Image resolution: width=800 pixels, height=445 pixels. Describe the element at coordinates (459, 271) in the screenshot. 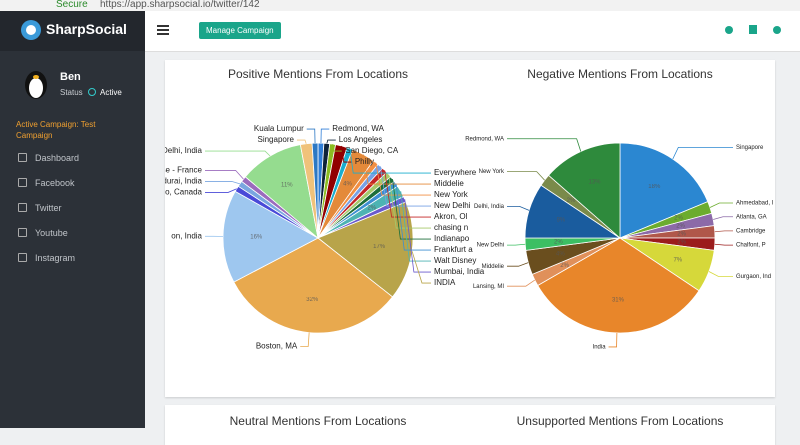

I see `slice-label: Mumbai, India` at that location.